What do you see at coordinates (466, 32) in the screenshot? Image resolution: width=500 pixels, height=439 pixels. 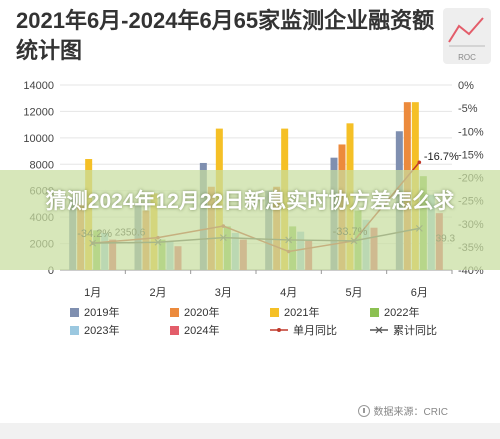 I see `line-chart-logo-icon` at bounding box center [466, 32].